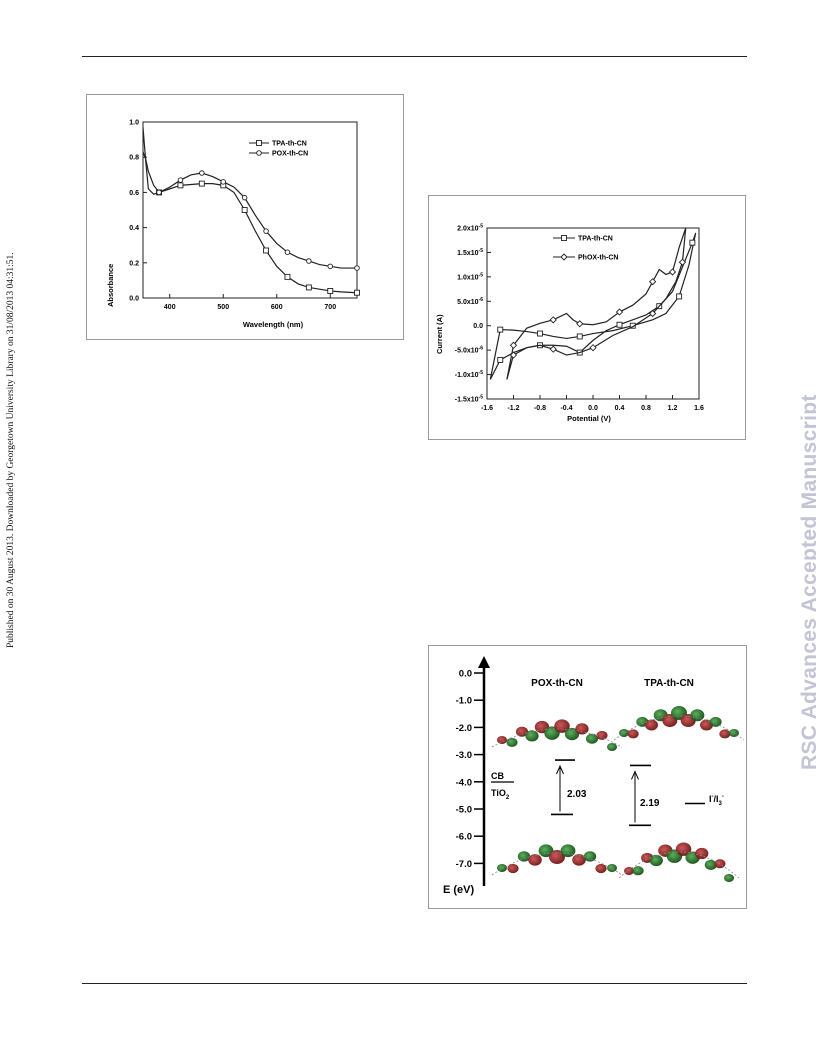 This screenshot has width=816, height=1056. Describe the element at coordinates (464, 810) in the screenshot. I see `energy-tick-label: -5.0` at that location.